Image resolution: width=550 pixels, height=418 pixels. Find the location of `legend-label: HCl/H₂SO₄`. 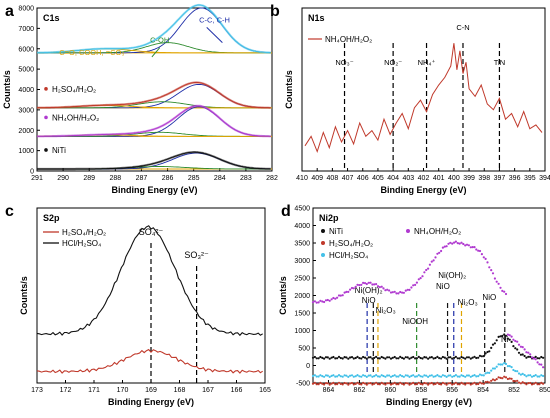

legend-label: HCl/H₂SO₄ is located at coordinates (81, 243).